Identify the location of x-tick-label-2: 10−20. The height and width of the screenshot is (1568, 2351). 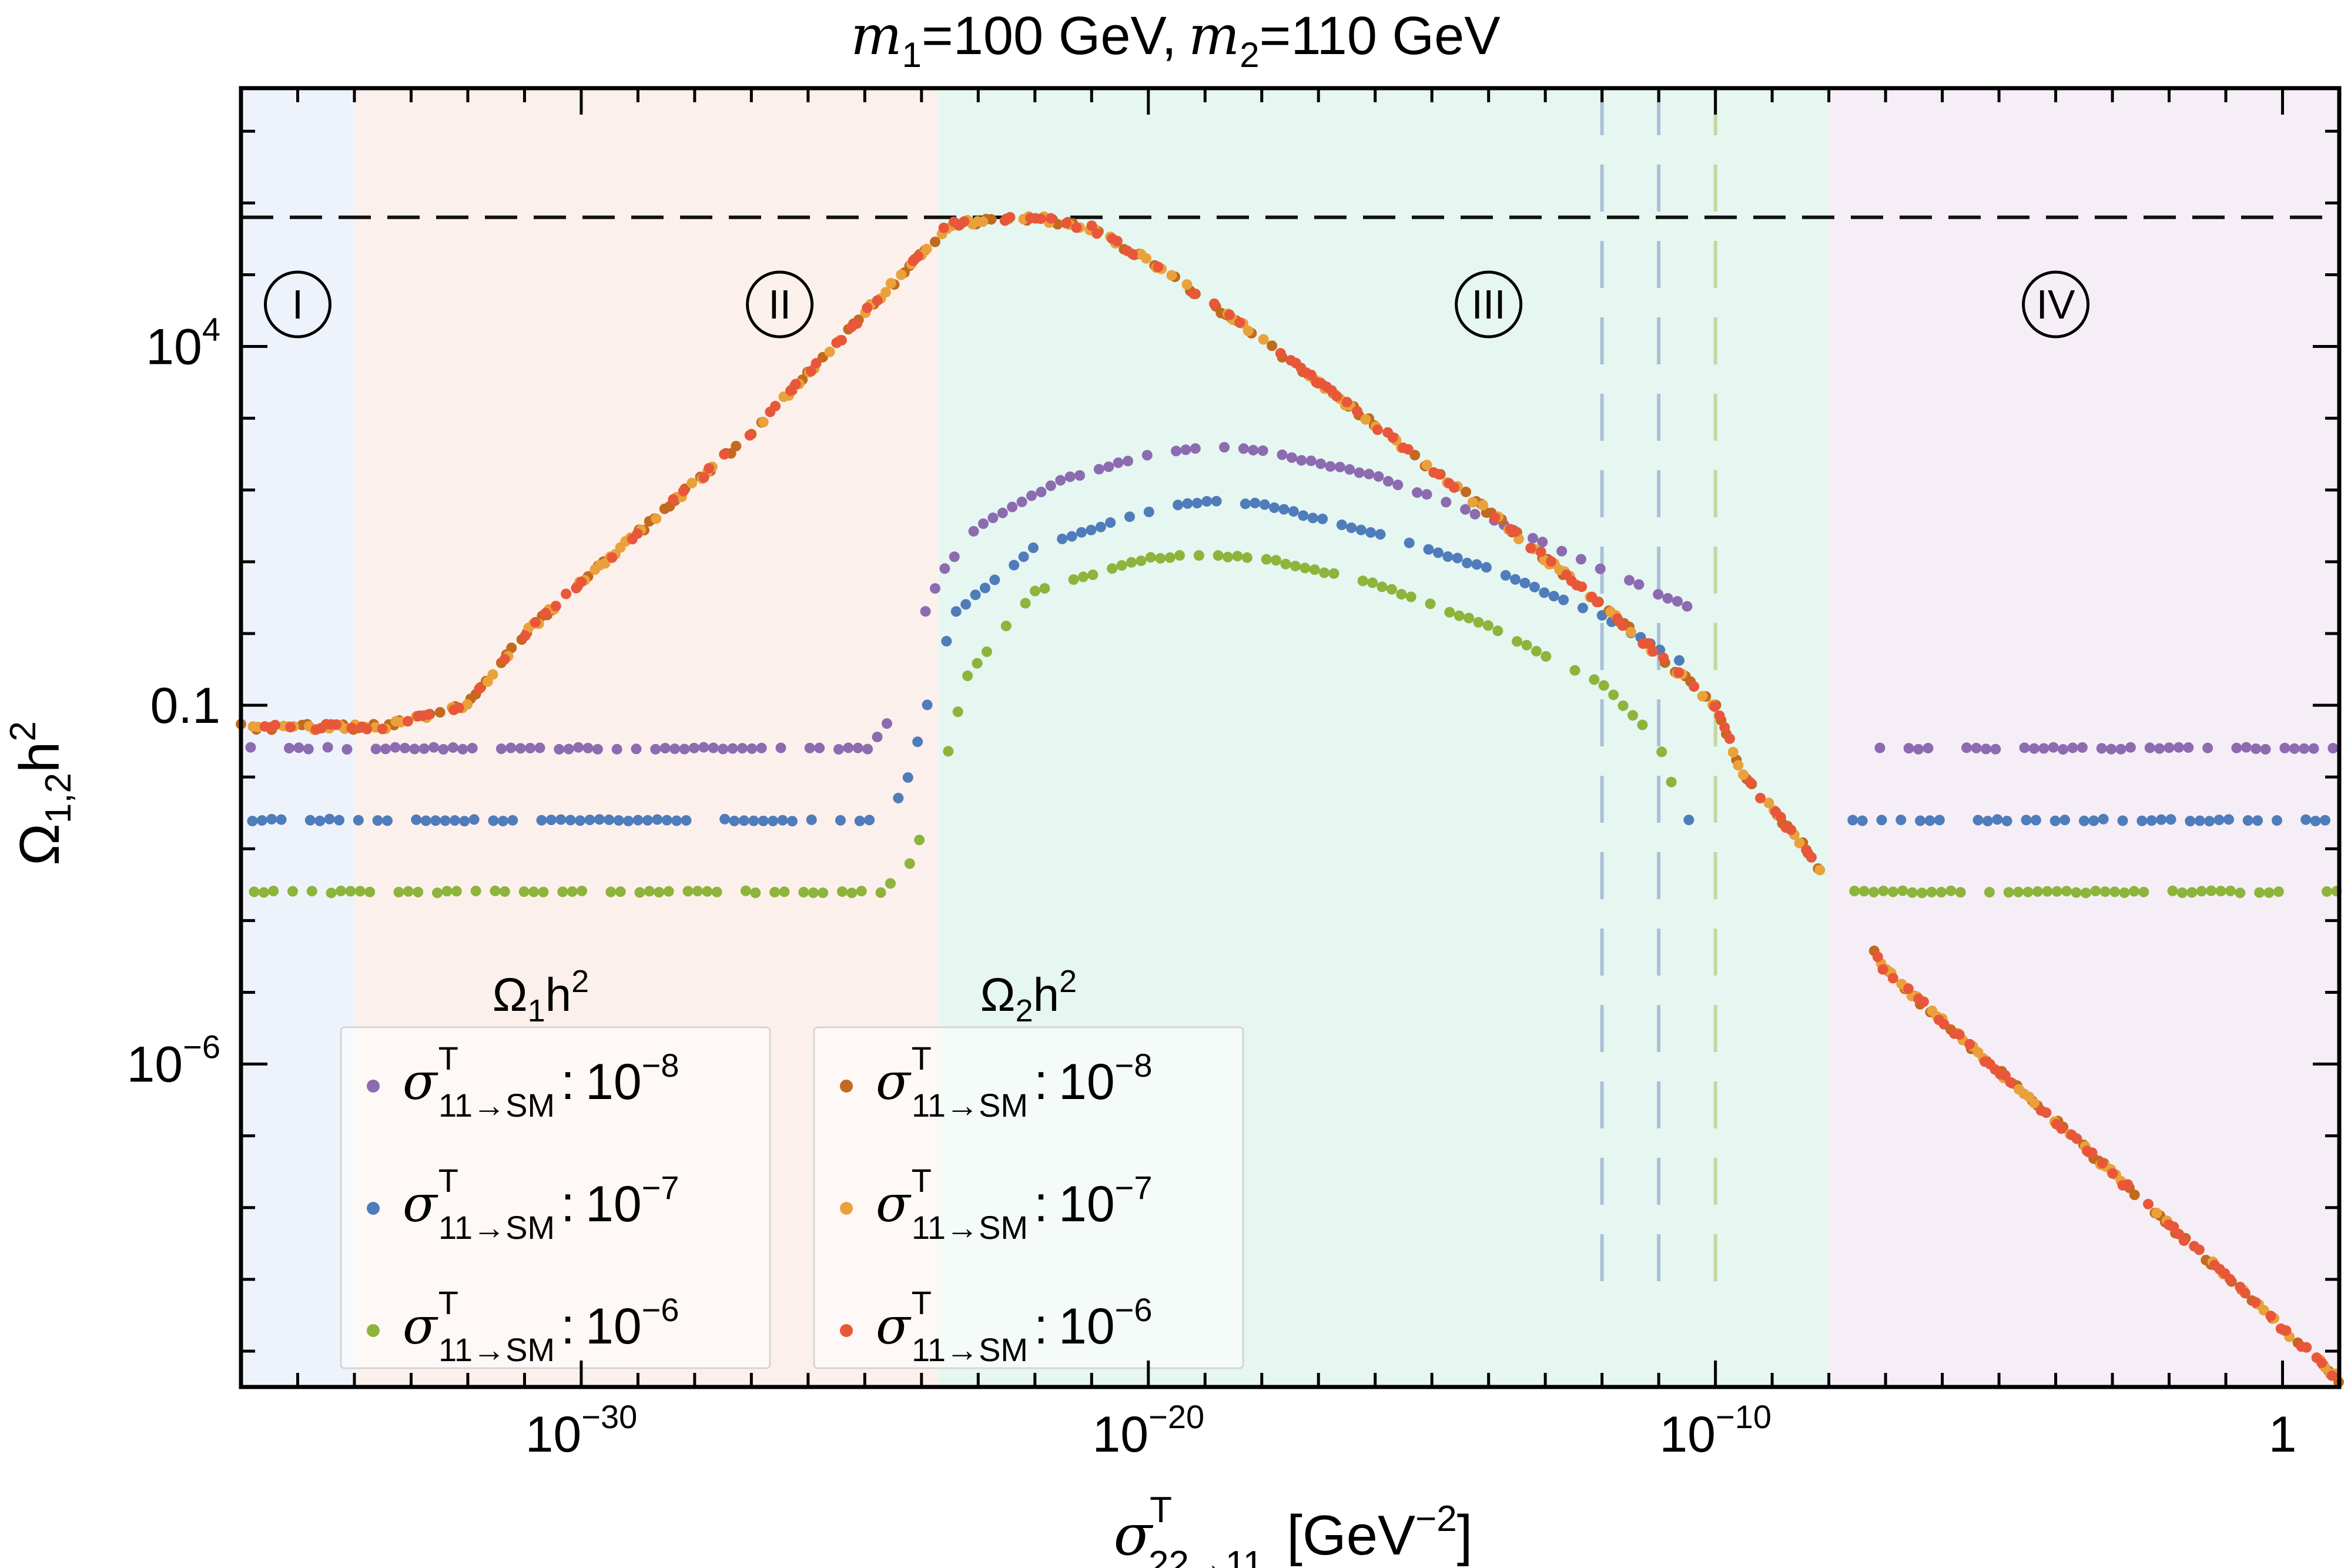
(1148, 1430).